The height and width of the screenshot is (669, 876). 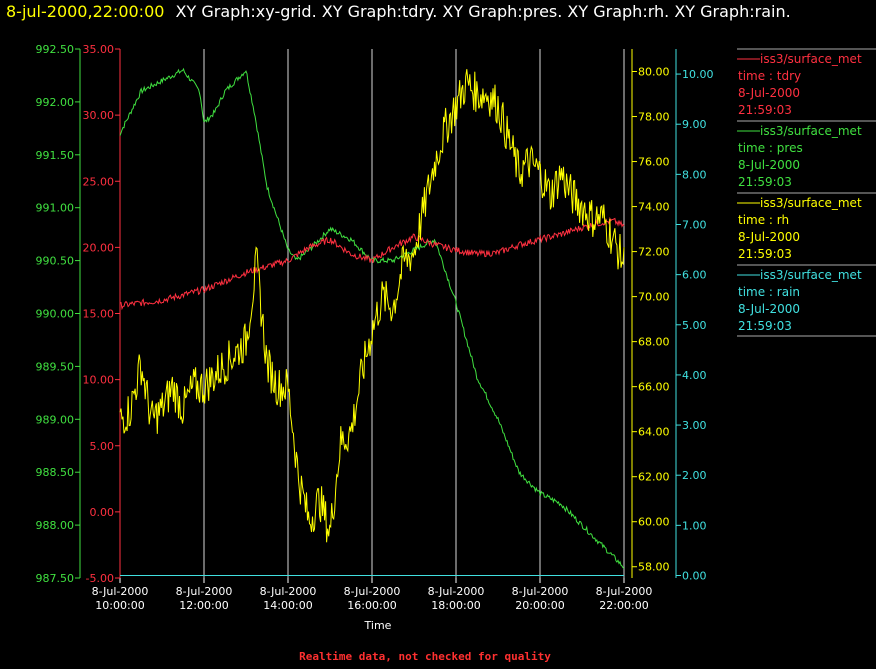 I want to click on tdry-tick-label: 25.00, so click(x=99, y=181).